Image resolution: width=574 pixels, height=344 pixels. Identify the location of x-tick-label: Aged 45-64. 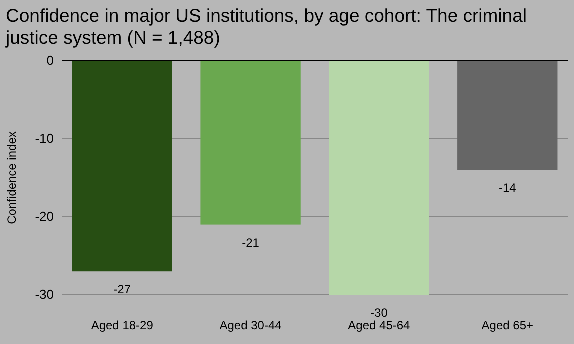
(379, 325).